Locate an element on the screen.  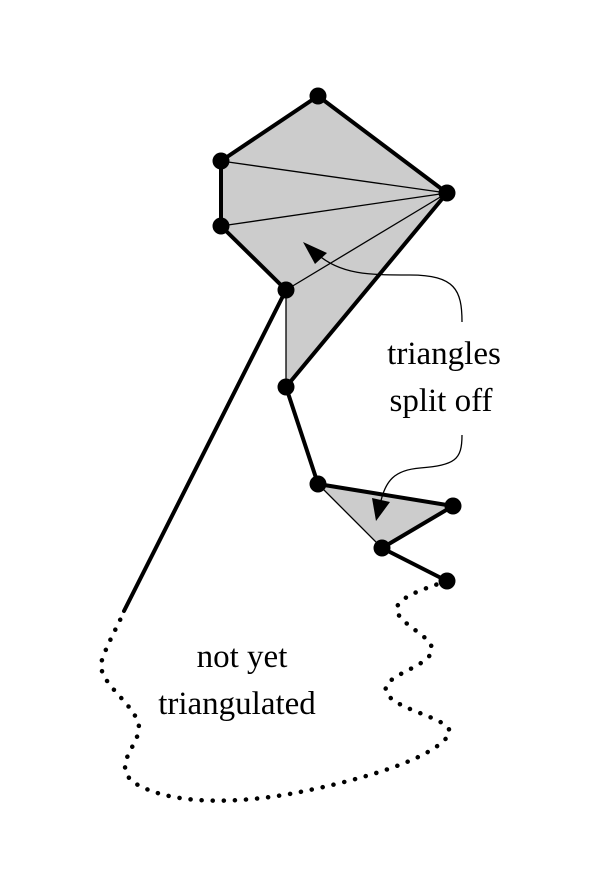
arrow-to-lower-triangle is located at coordinates (421, 470).